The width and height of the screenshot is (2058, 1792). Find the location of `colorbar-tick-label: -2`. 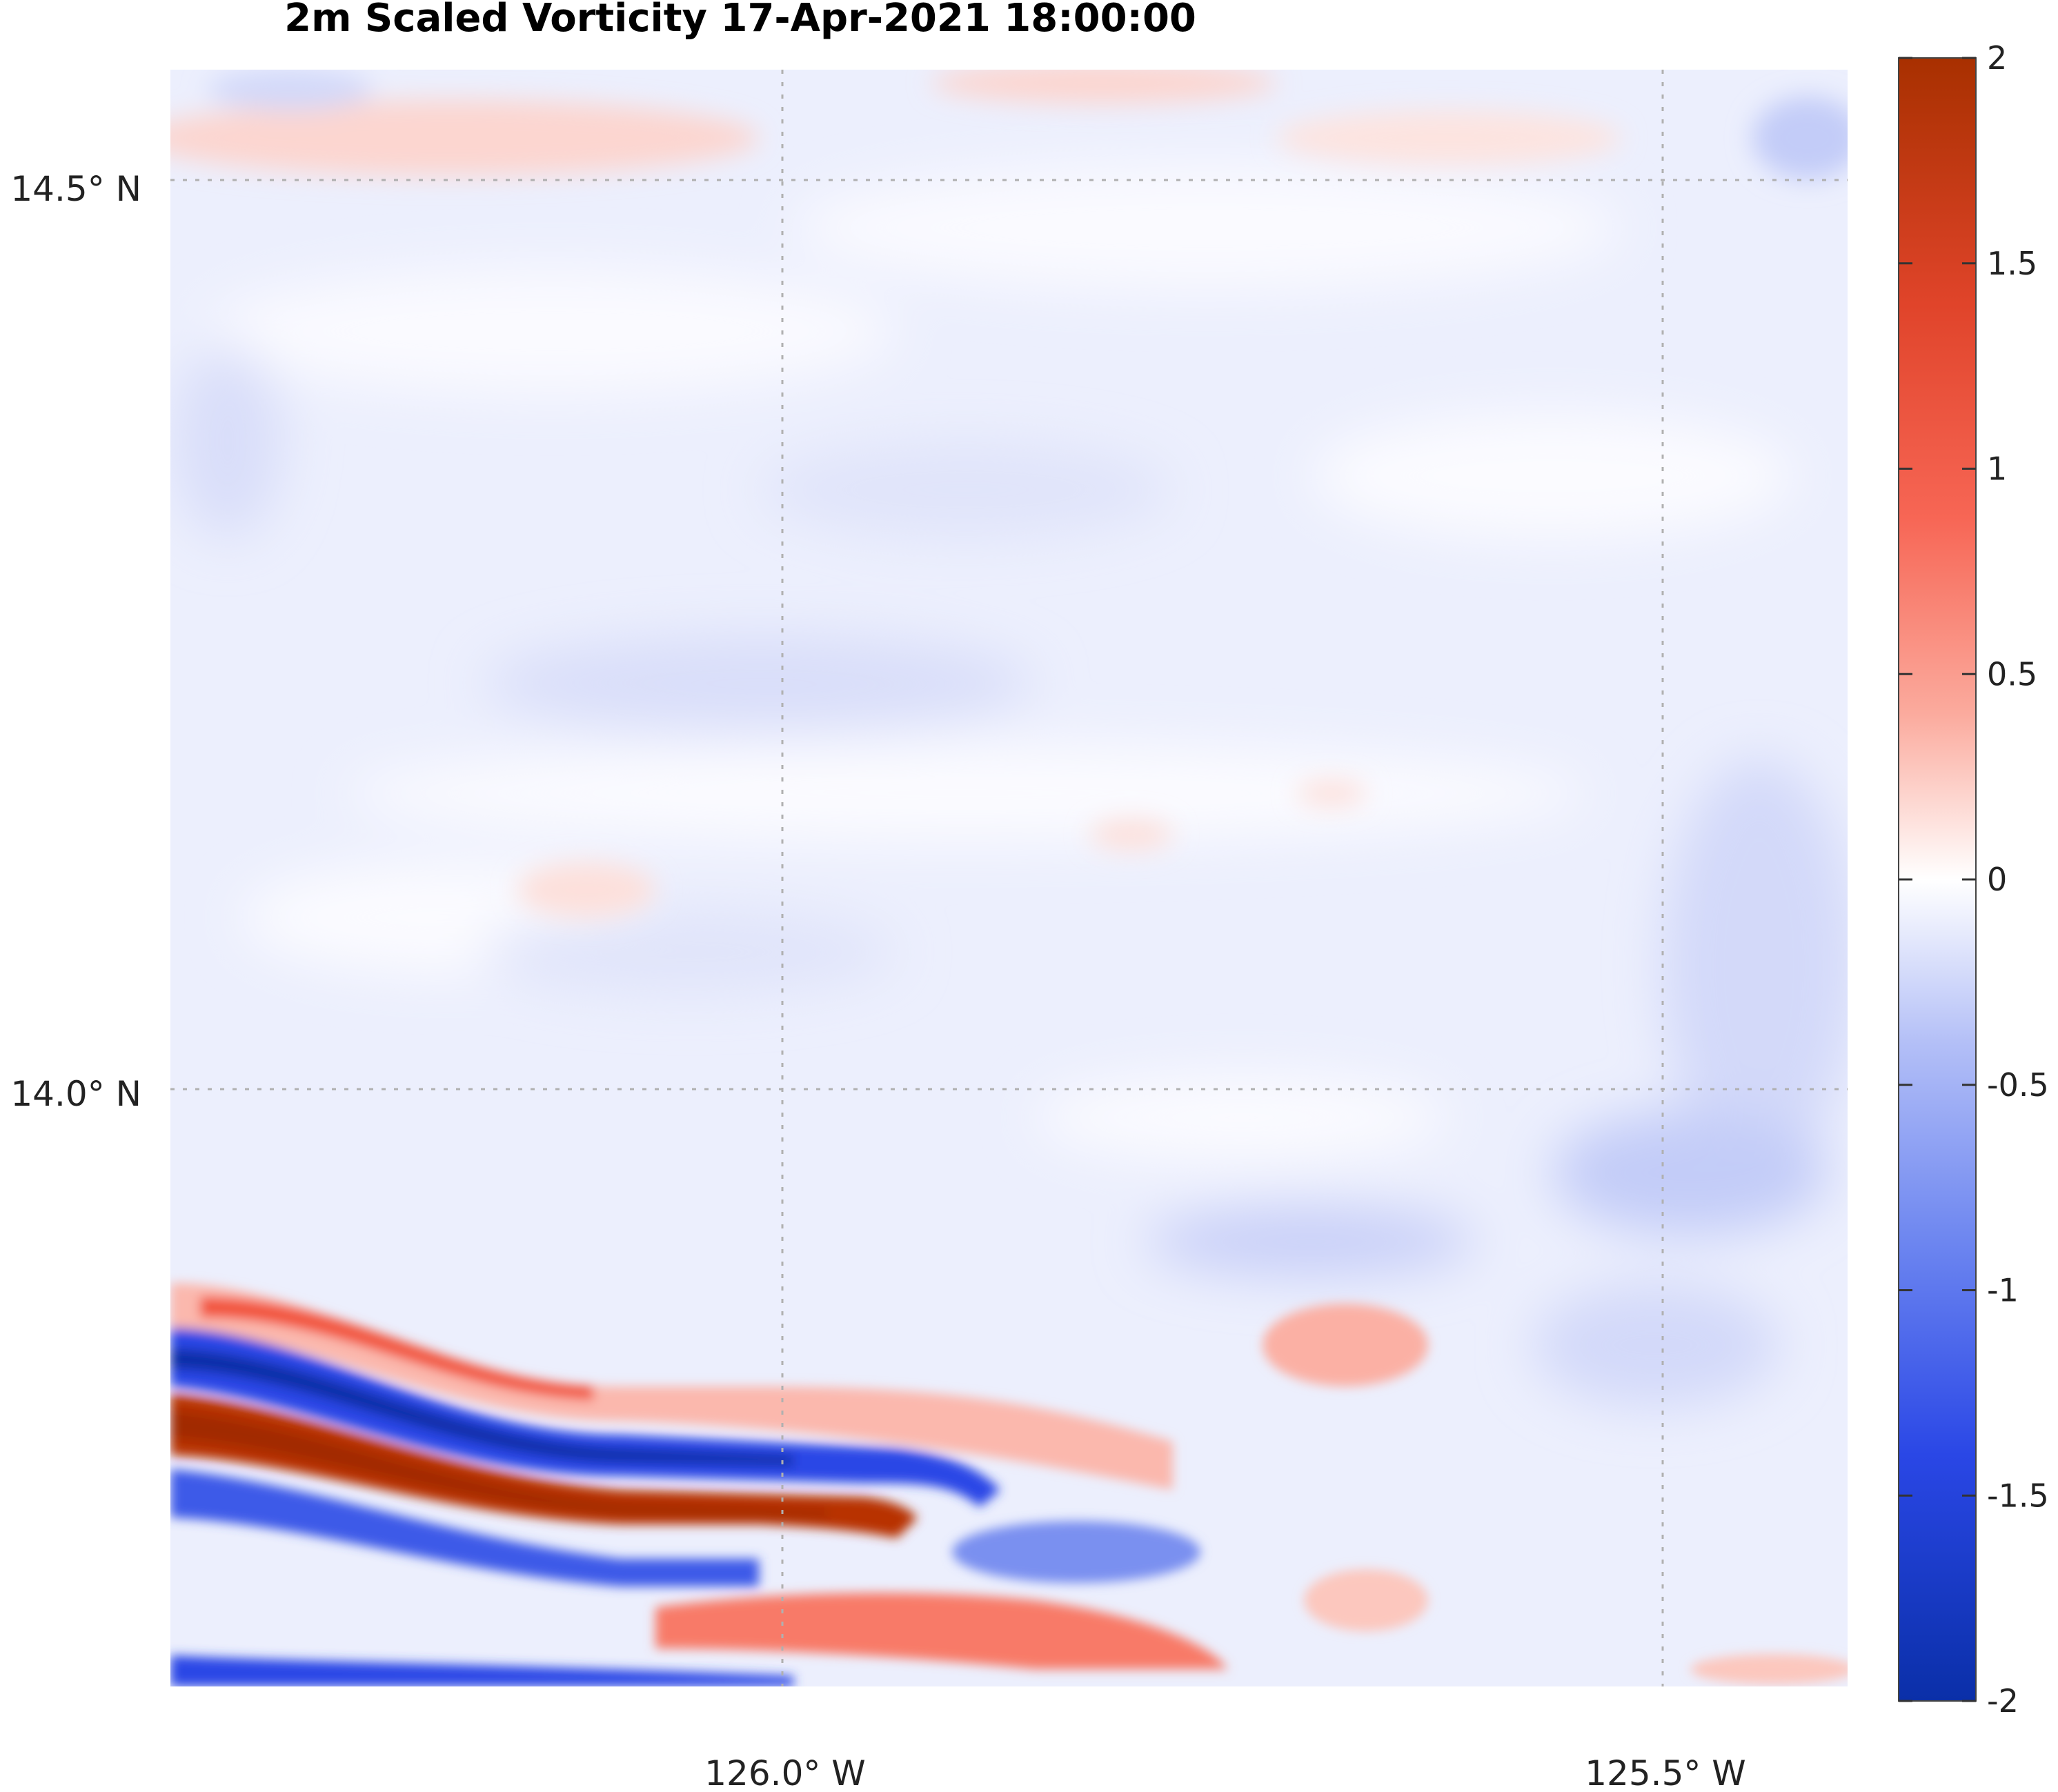

colorbar-tick-label: -2 is located at coordinates (2003, 1701).